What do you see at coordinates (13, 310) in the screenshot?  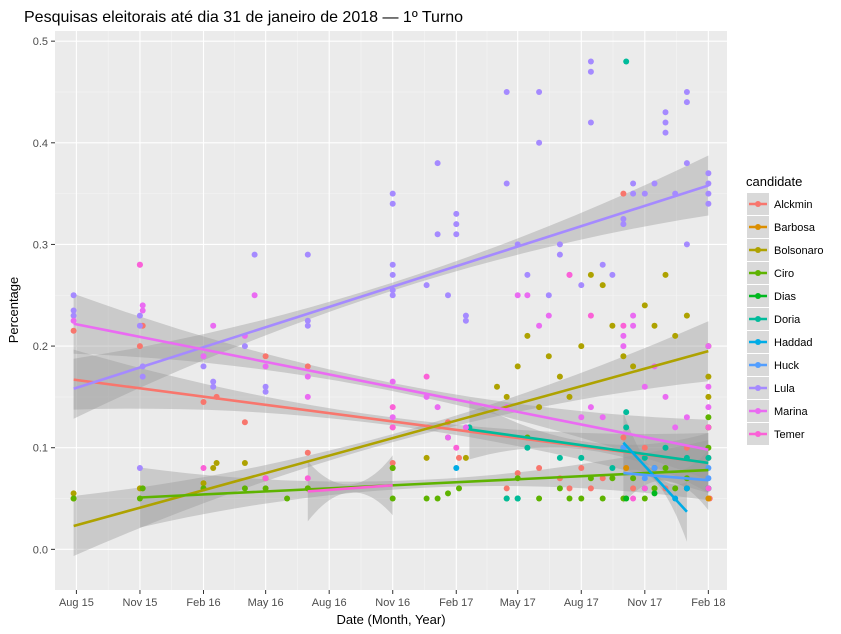 I see `y-axis-title: Percentage` at bounding box center [13, 310].